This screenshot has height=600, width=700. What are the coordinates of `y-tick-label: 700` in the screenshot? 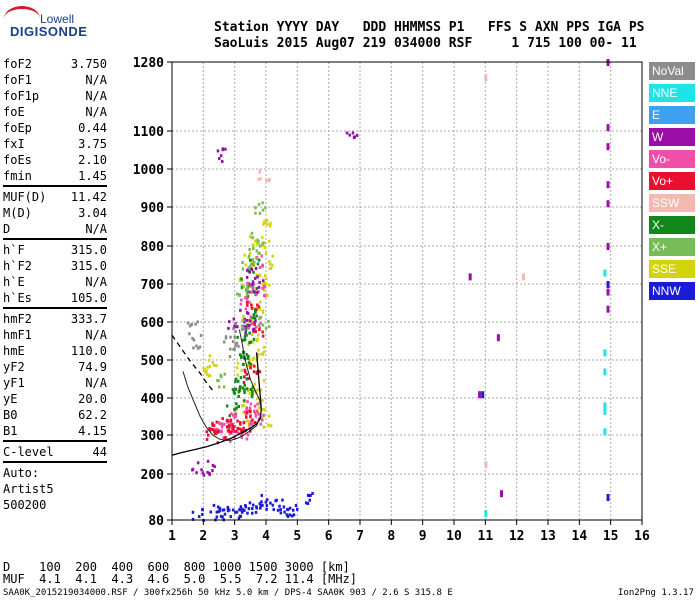 It's located at (153, 285).